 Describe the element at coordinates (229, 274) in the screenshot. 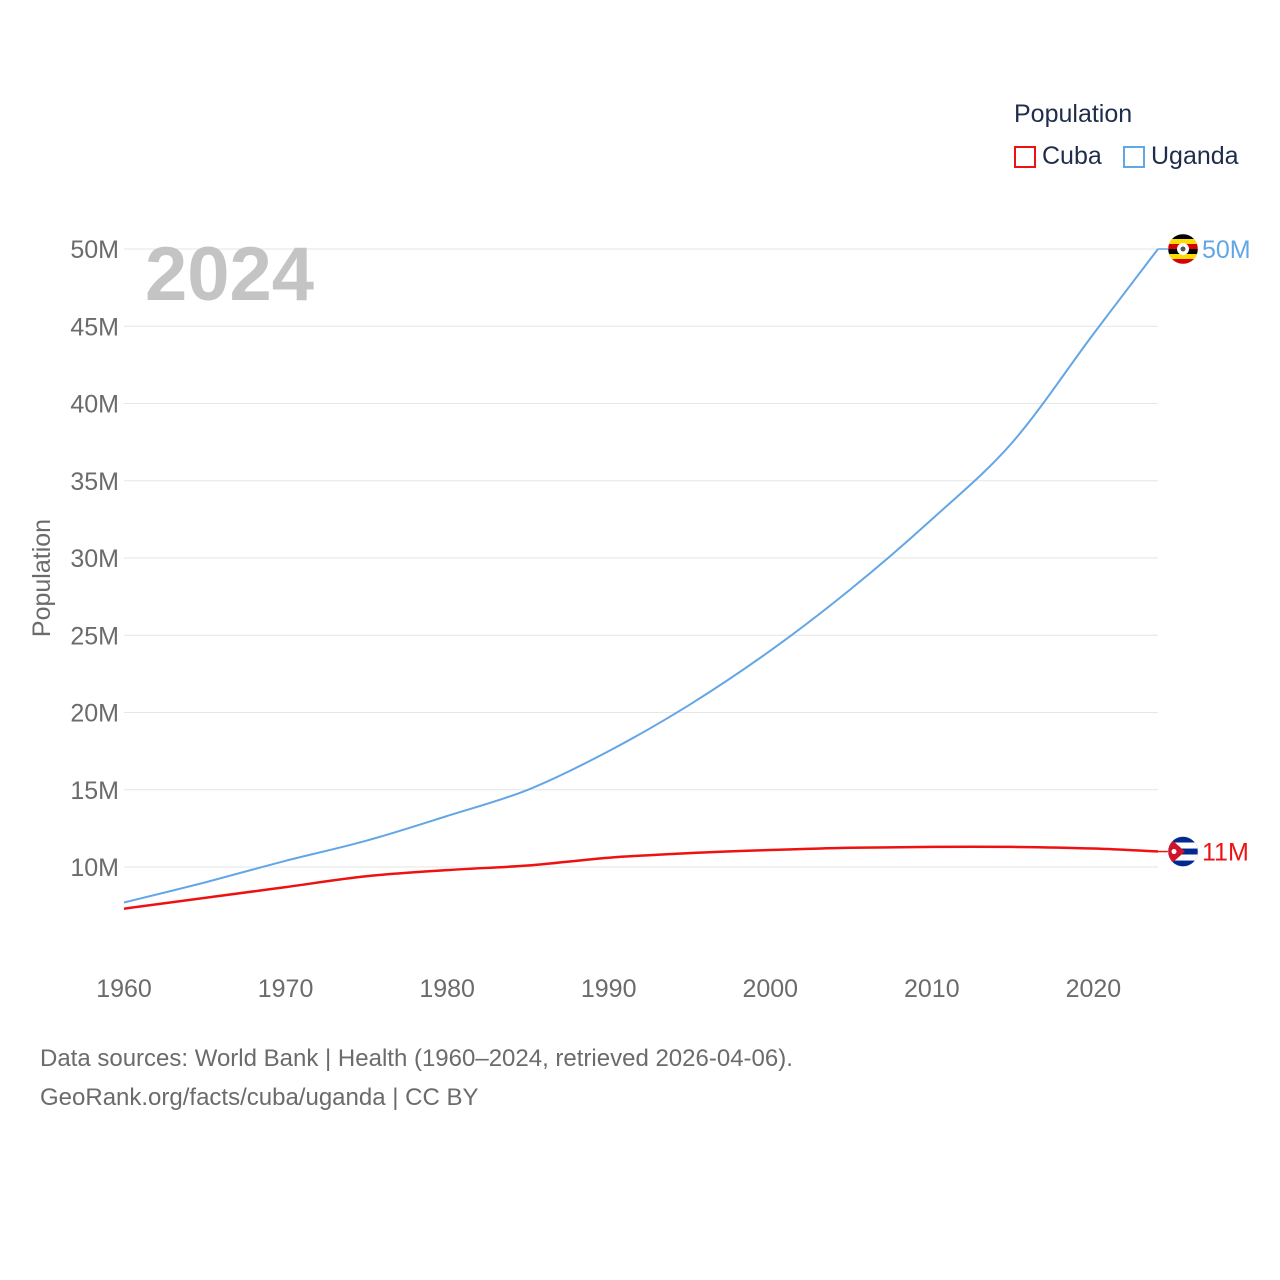

I see `year-label: 2024` at that location.